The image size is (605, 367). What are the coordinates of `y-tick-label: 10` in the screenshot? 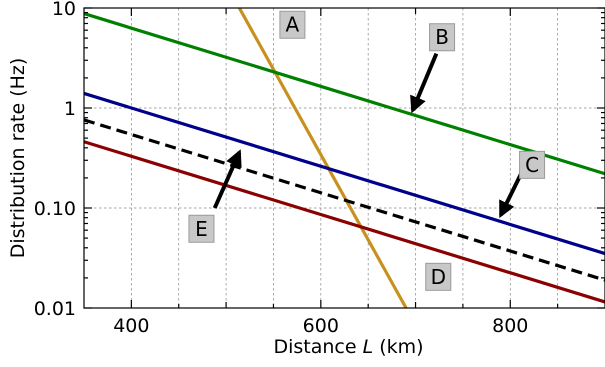 It's located at (64, 10).